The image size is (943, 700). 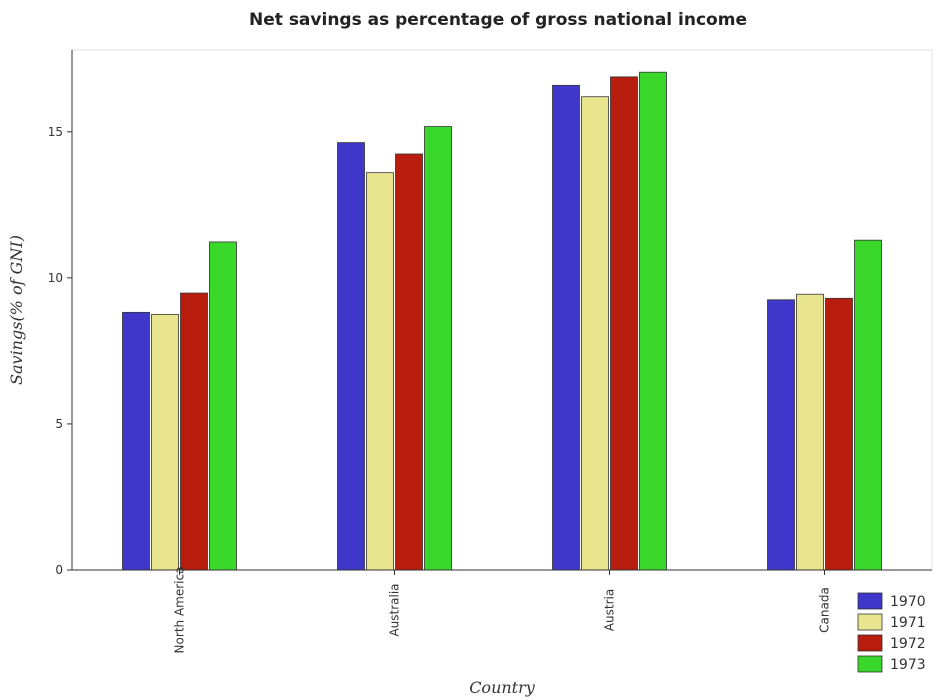 What do you see at coordinates (891, 632) in the screenshot?
I see `legend: 1970 1971 1972 1973` at bounding box center [891, 632].